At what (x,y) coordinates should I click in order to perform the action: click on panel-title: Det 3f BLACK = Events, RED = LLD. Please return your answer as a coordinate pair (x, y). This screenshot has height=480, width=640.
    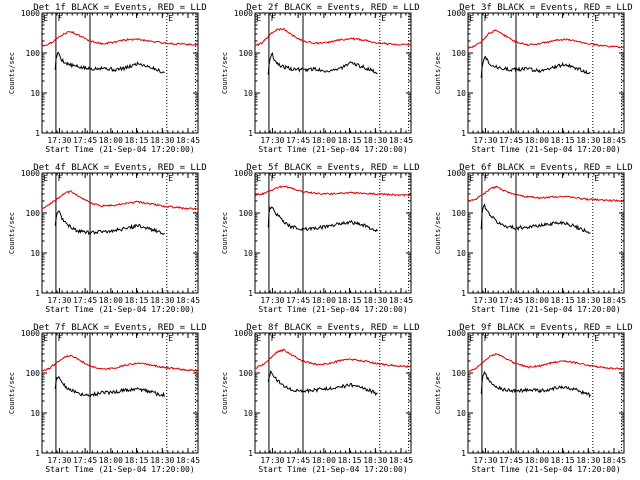
    Looking at the image, I should click on (545, 8).